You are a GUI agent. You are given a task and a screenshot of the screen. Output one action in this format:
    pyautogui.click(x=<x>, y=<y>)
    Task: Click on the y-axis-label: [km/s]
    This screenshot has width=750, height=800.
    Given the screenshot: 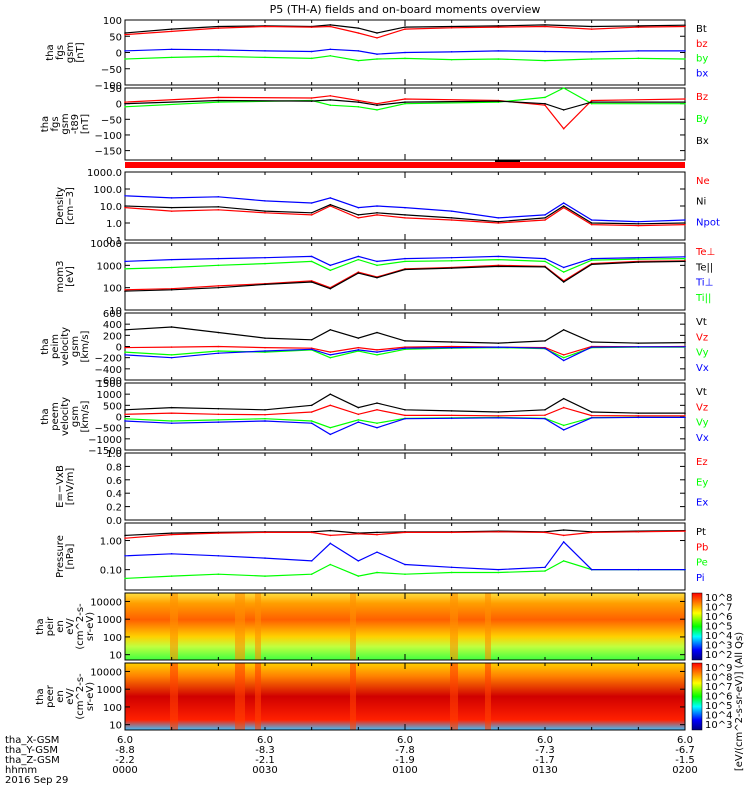 What is the action you would take?
    pyautogui.click(x=85, y=346)
    